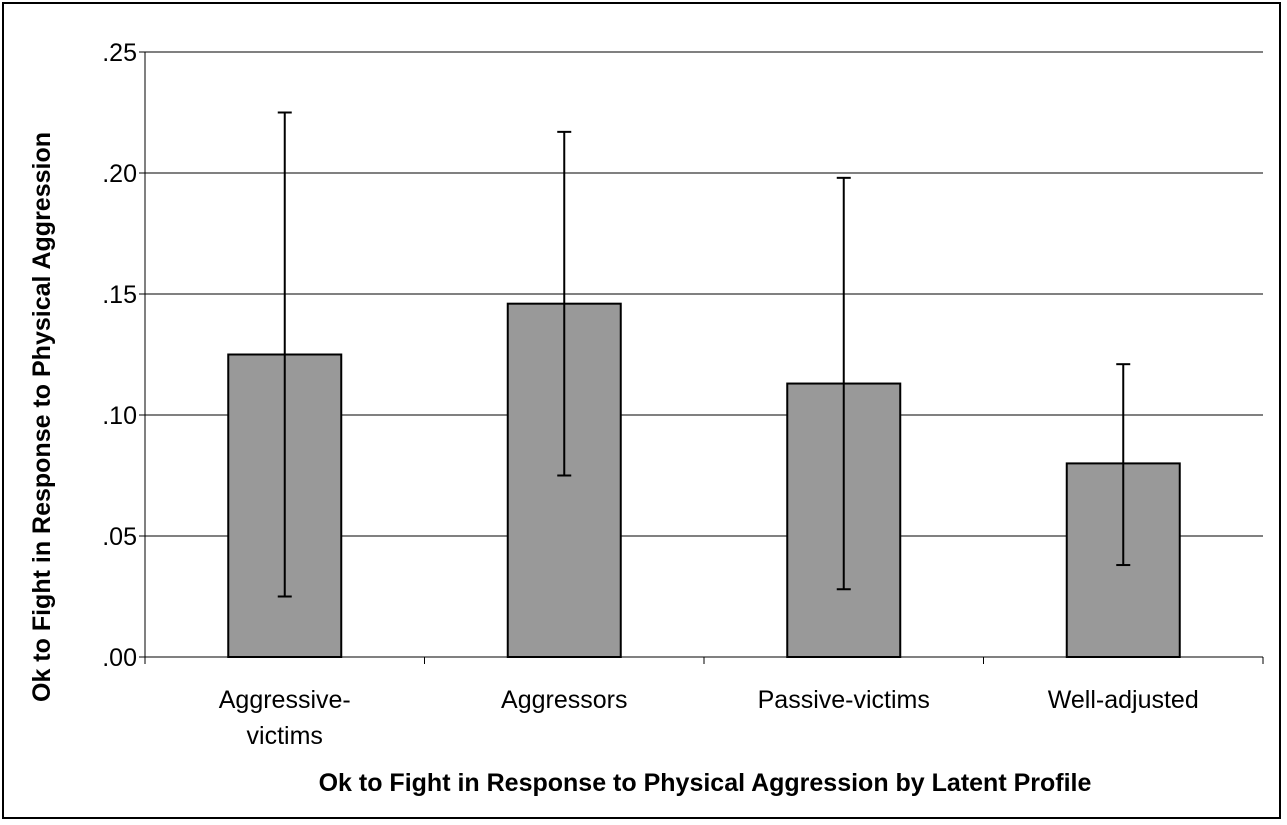 This screenshot has height=825, width=1287. Describe the element at coordinates (119, 295) in the screenshot. I see `y-tick-label: .15` at that location.